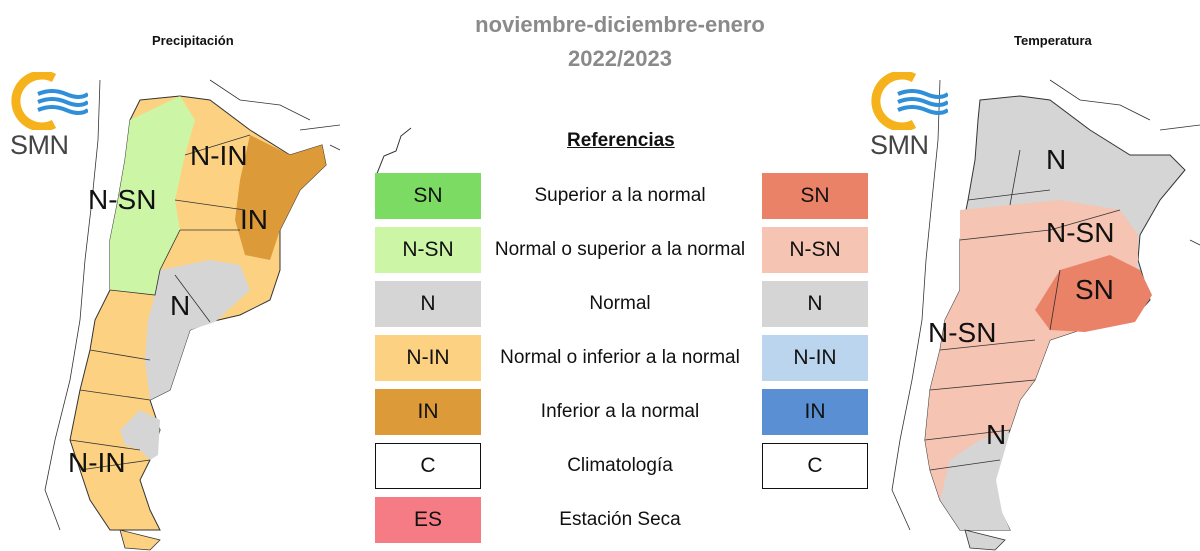  What do you see at coordinates (428, 466) in the screenshot?
I see `legend-left-c: C` at bounding box center [428, 466].